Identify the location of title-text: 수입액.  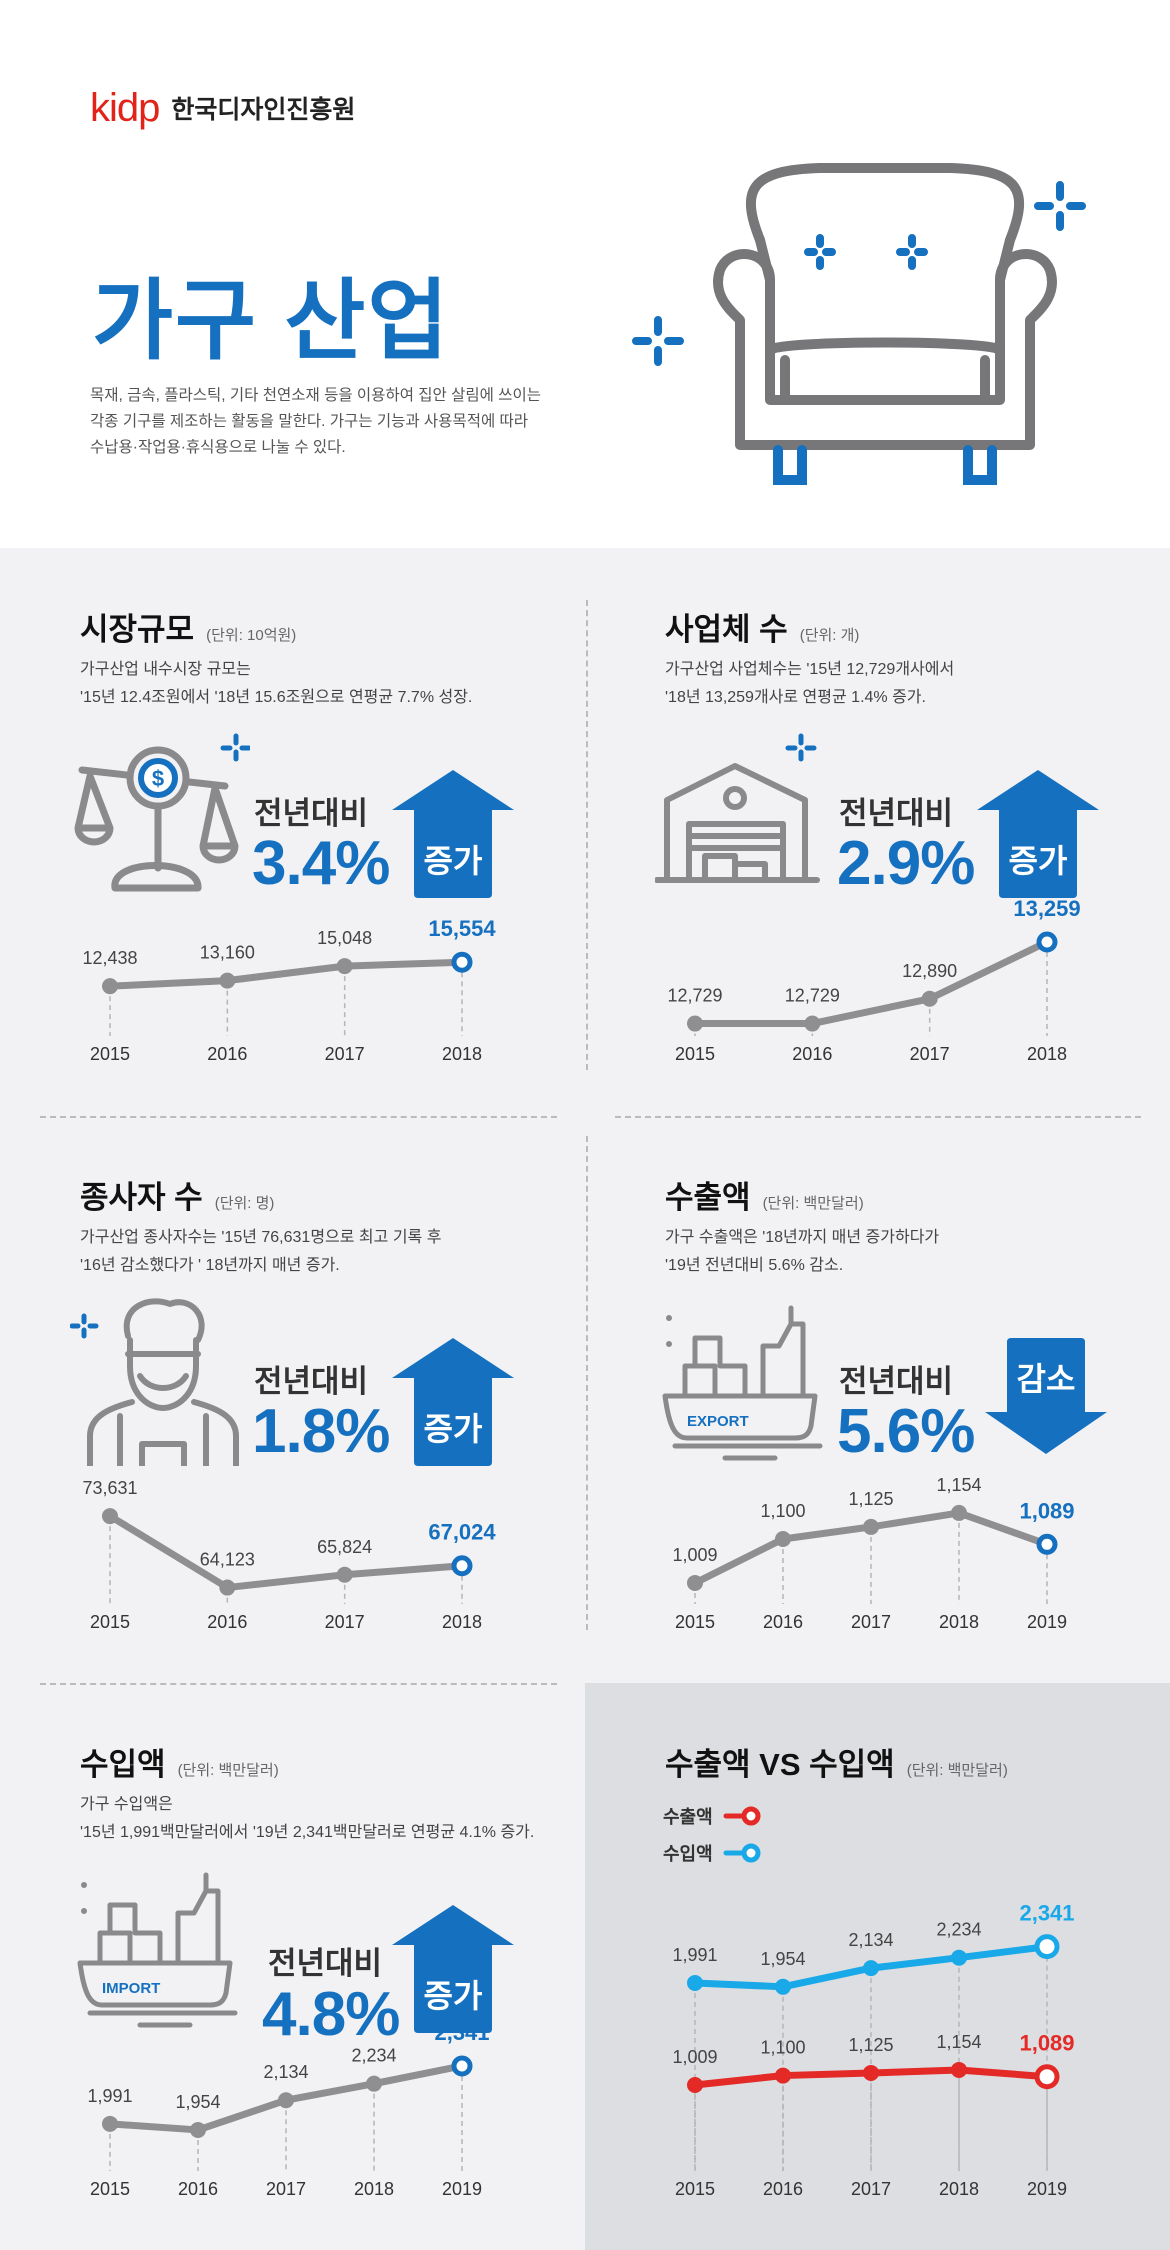
(123, 1764).